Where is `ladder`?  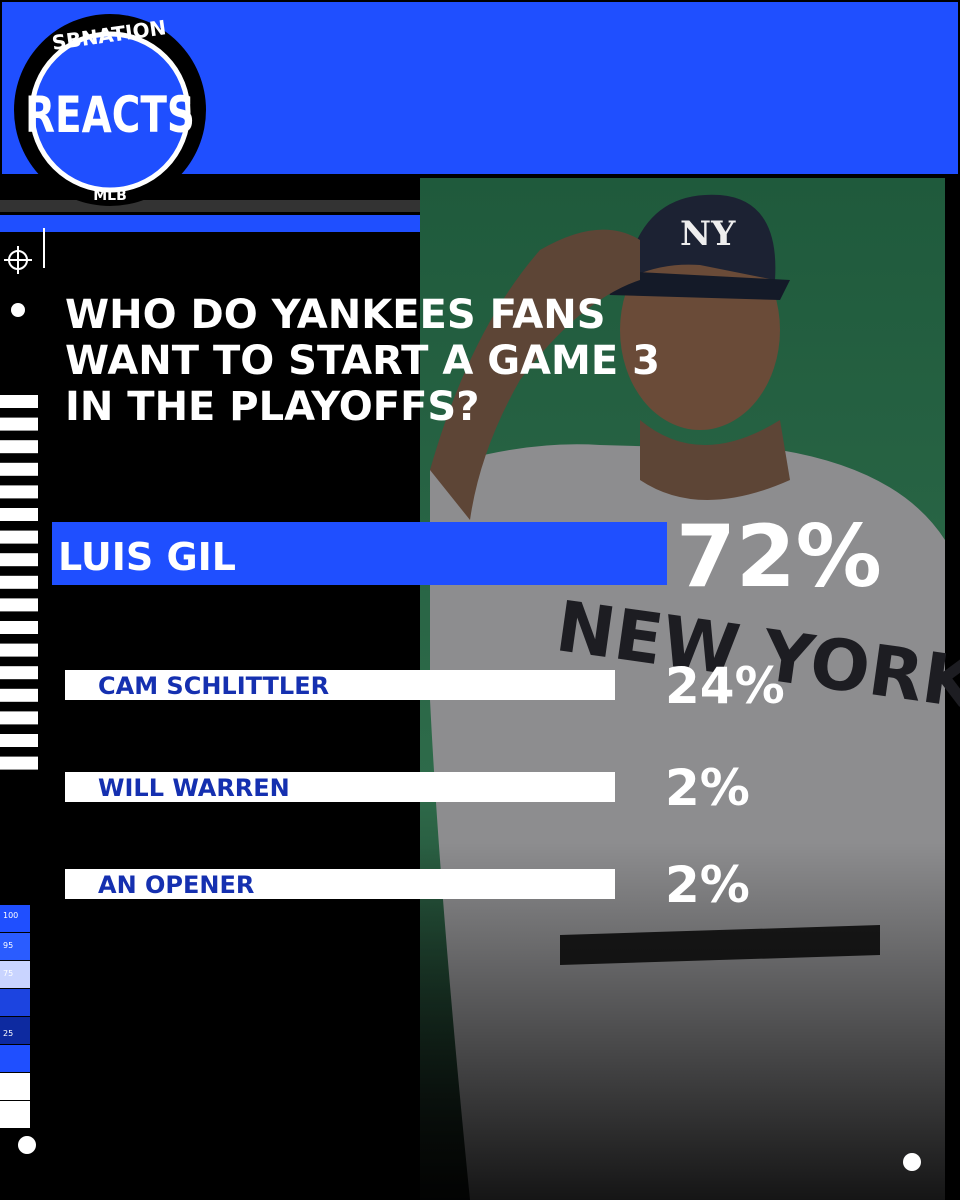
ladder is located at coordinates (19, 582).